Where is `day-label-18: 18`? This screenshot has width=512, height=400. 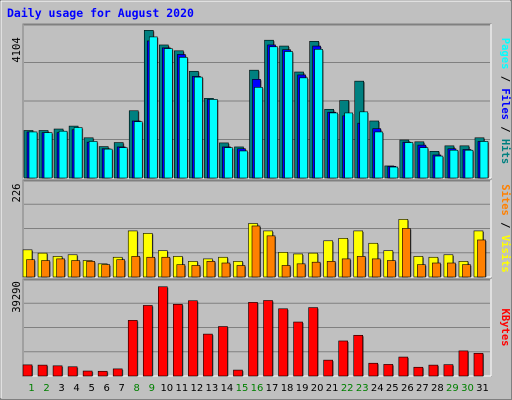 day-label-18: 18 is located at coordinates (287, 388).